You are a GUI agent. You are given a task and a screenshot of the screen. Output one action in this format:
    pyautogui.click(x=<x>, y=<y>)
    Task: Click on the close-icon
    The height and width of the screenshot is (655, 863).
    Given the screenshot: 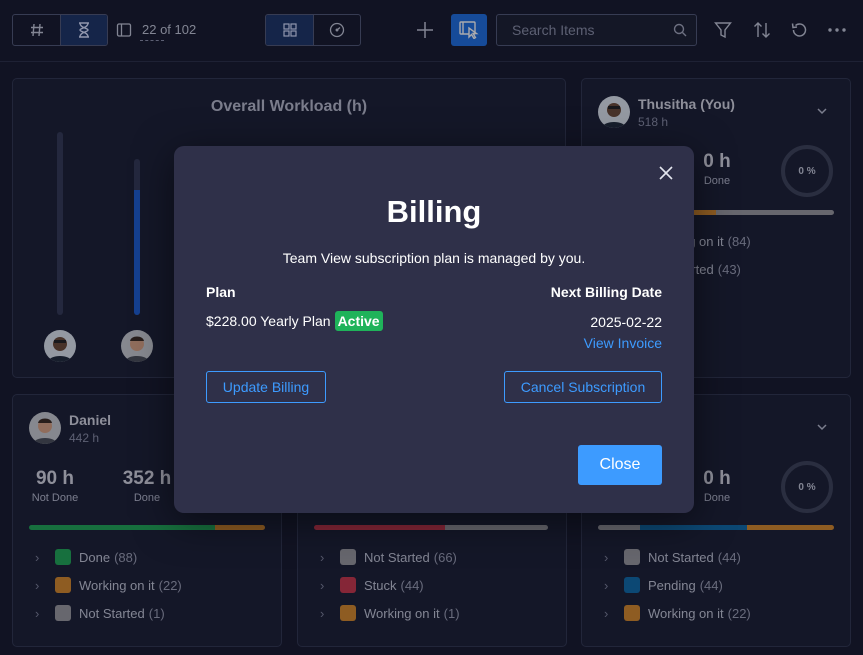 What is the action you would take?
    pyautogui.click(x=666, y=173)
    